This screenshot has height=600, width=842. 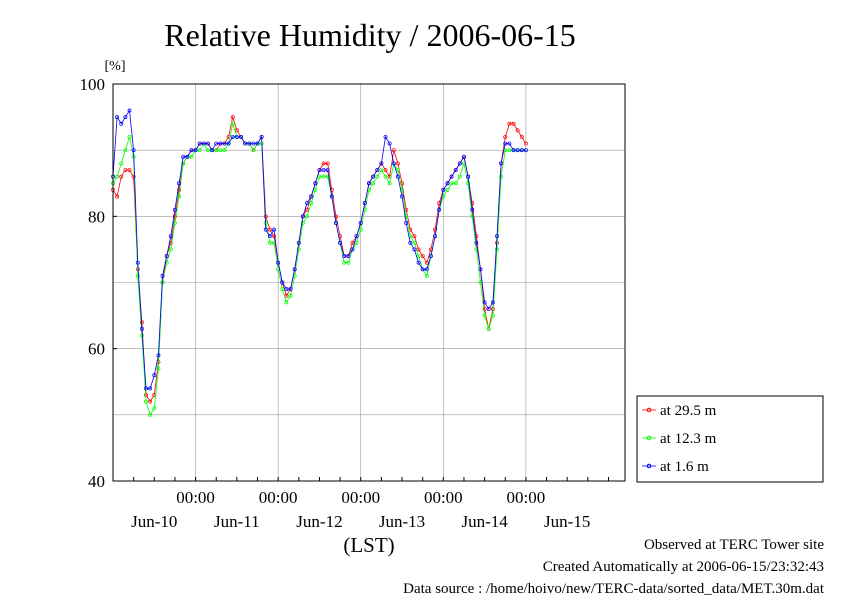 I want to click on legend-label: at 29.5 m, so click(x=688, y=411).